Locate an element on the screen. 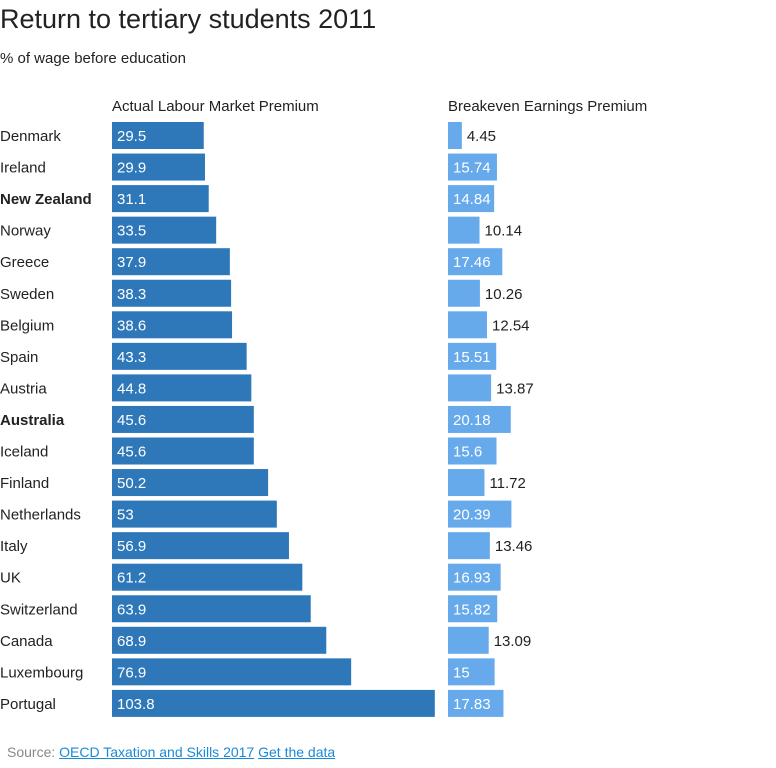 The width and height of the screenshot is (776, 768). chart-subtitle: % of wage before education is located at coordinates (93, 58).